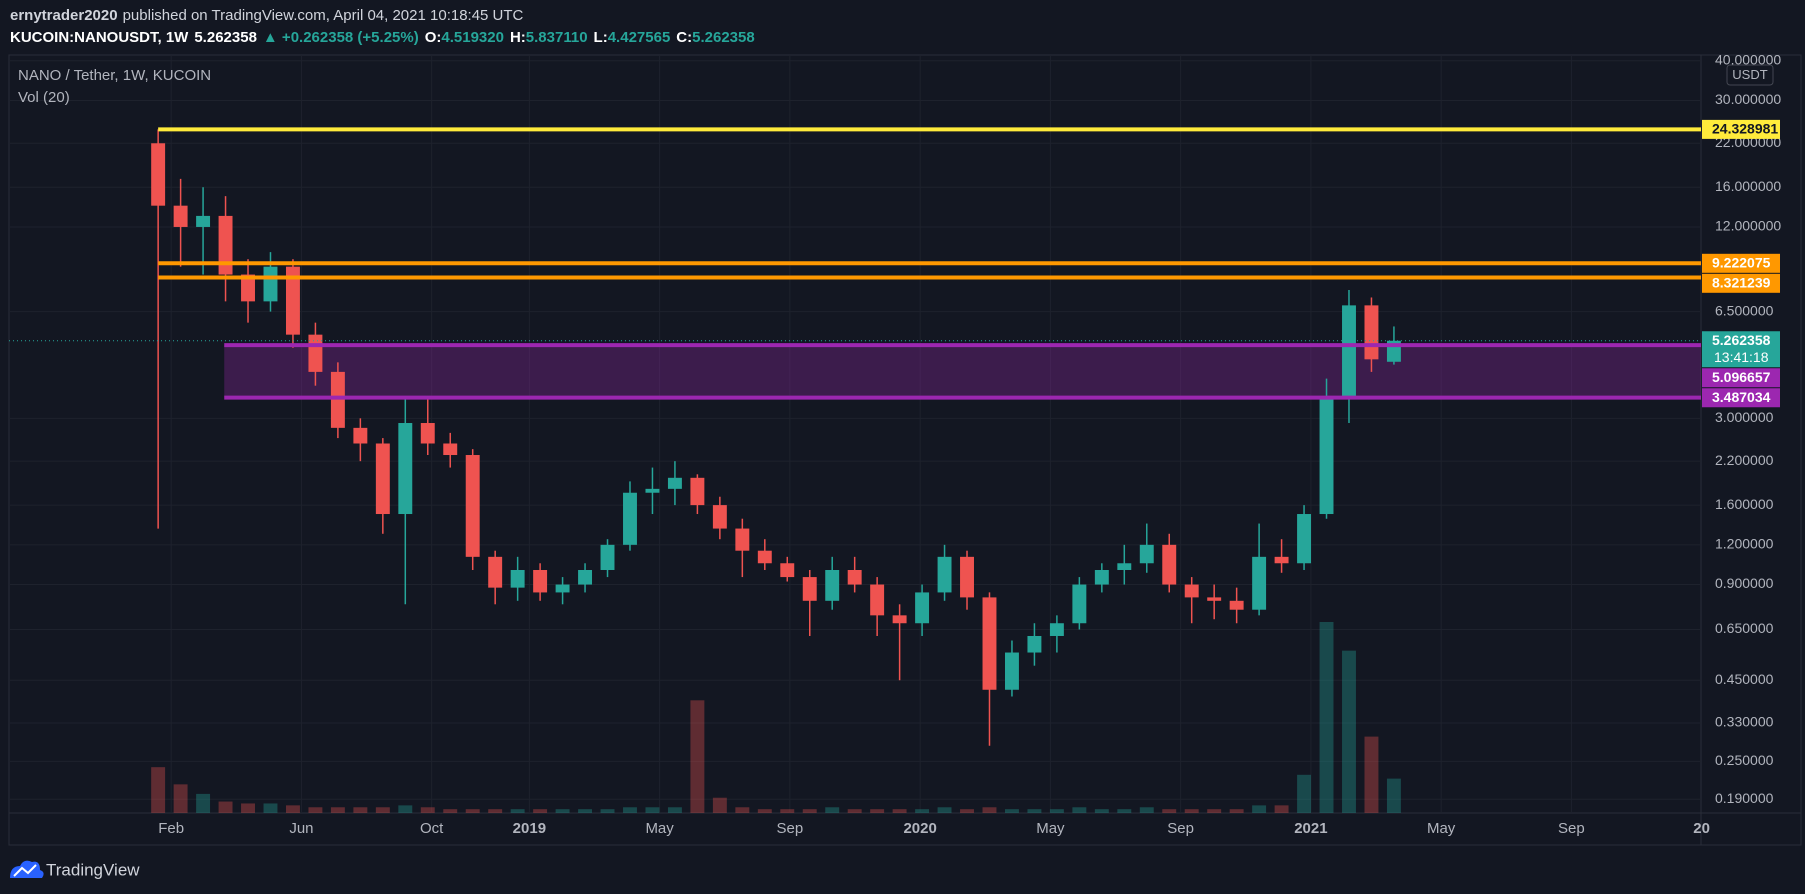 This screenshot has height=894, width=1805. Describe the element at coordinates (1701, 828) in the screenshot. I see `x-tick-label: 20` at that location.